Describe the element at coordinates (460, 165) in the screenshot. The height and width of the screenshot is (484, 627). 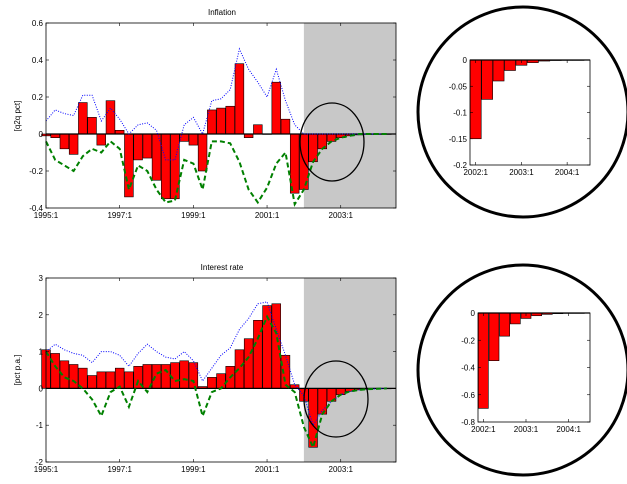
I see `inflation-zoom-ytick-label: -0.2` at that location.